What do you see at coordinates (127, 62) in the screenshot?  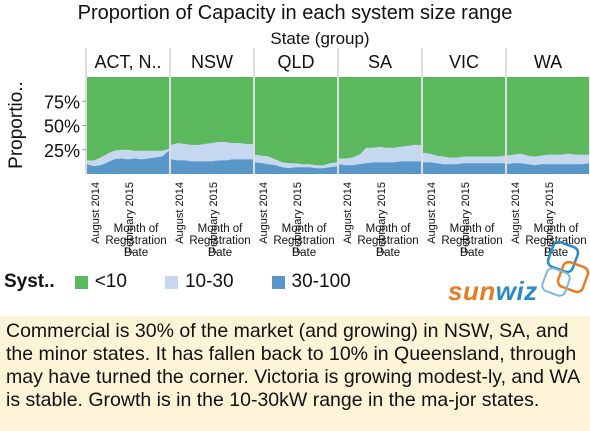 I see `panel-header: ACT, N..` at bounding box center [127, 62].